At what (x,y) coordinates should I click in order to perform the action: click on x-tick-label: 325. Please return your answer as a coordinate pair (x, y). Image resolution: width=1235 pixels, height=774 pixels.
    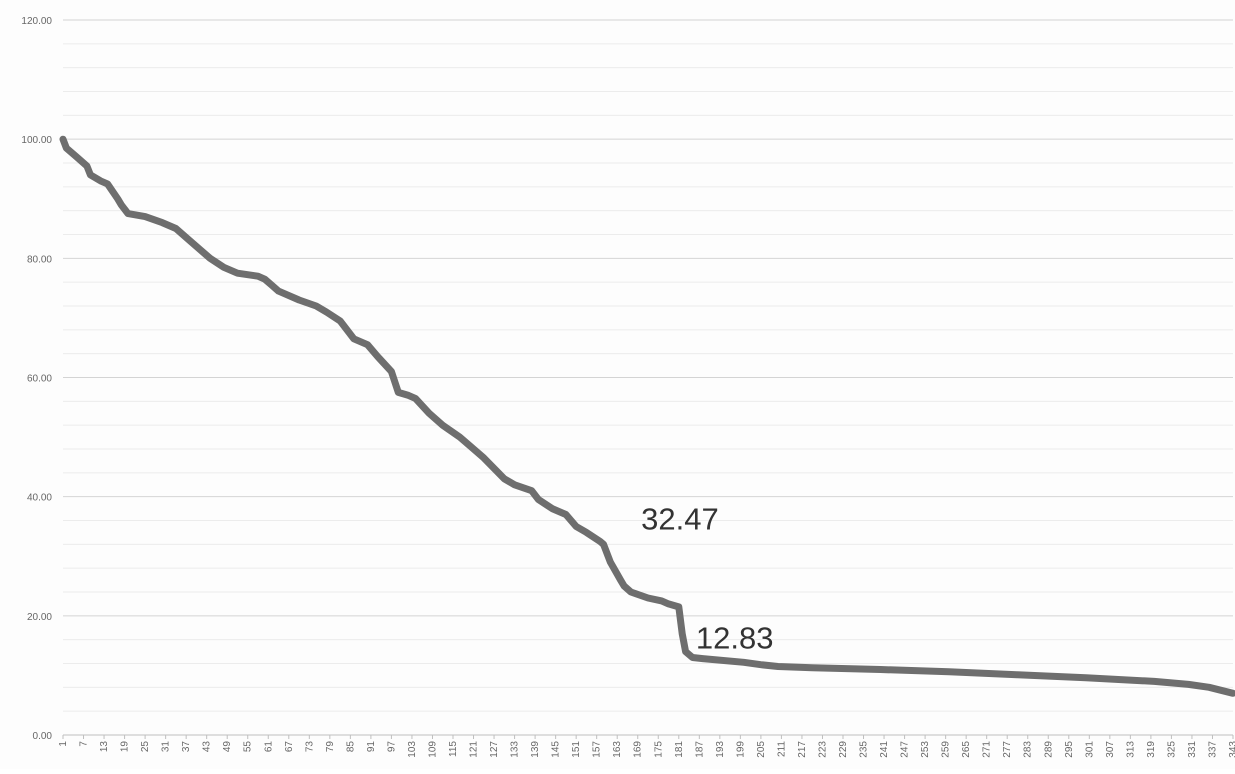
    Looking at the image, I should click on (1171, 749).